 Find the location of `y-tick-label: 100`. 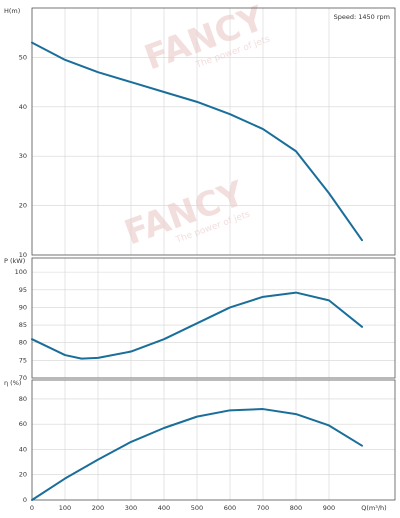

y-tick-label: 100 is located at coordinates (21, 272).